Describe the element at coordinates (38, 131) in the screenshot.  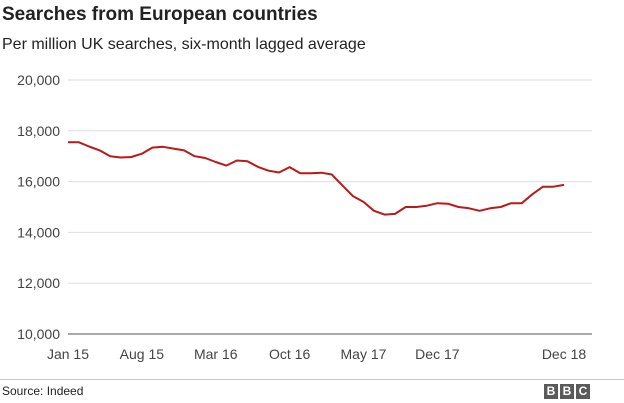
I see `y-tick-label: 18,000` at that location.